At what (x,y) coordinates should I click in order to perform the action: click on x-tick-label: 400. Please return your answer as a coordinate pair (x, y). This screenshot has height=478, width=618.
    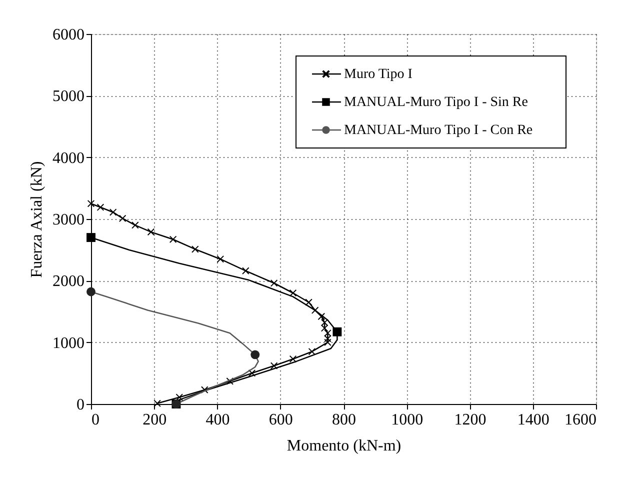
    Looking at the image, I should click on (218, 420).